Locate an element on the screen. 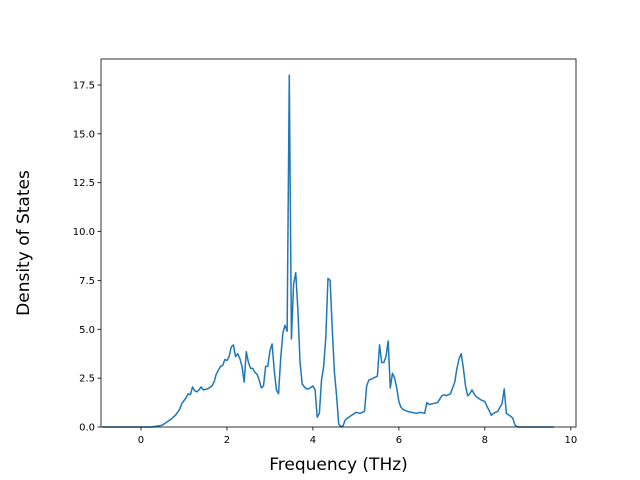 The height and width of the screenshot is (480, 640). y-tick-label: 12.5 is located at coordinates (84, 183).